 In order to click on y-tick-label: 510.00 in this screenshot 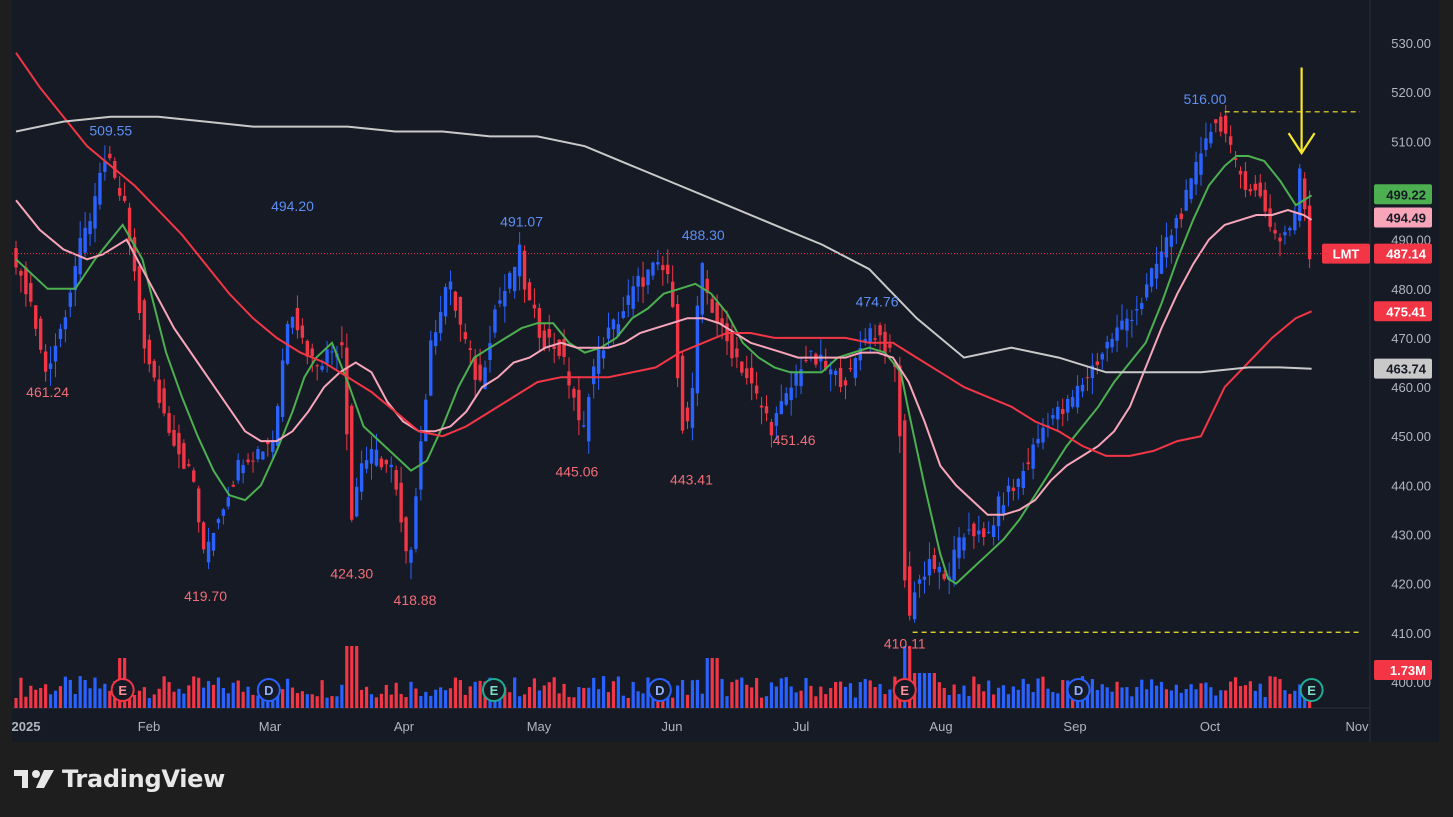, I will do `click(1411, 141)`.